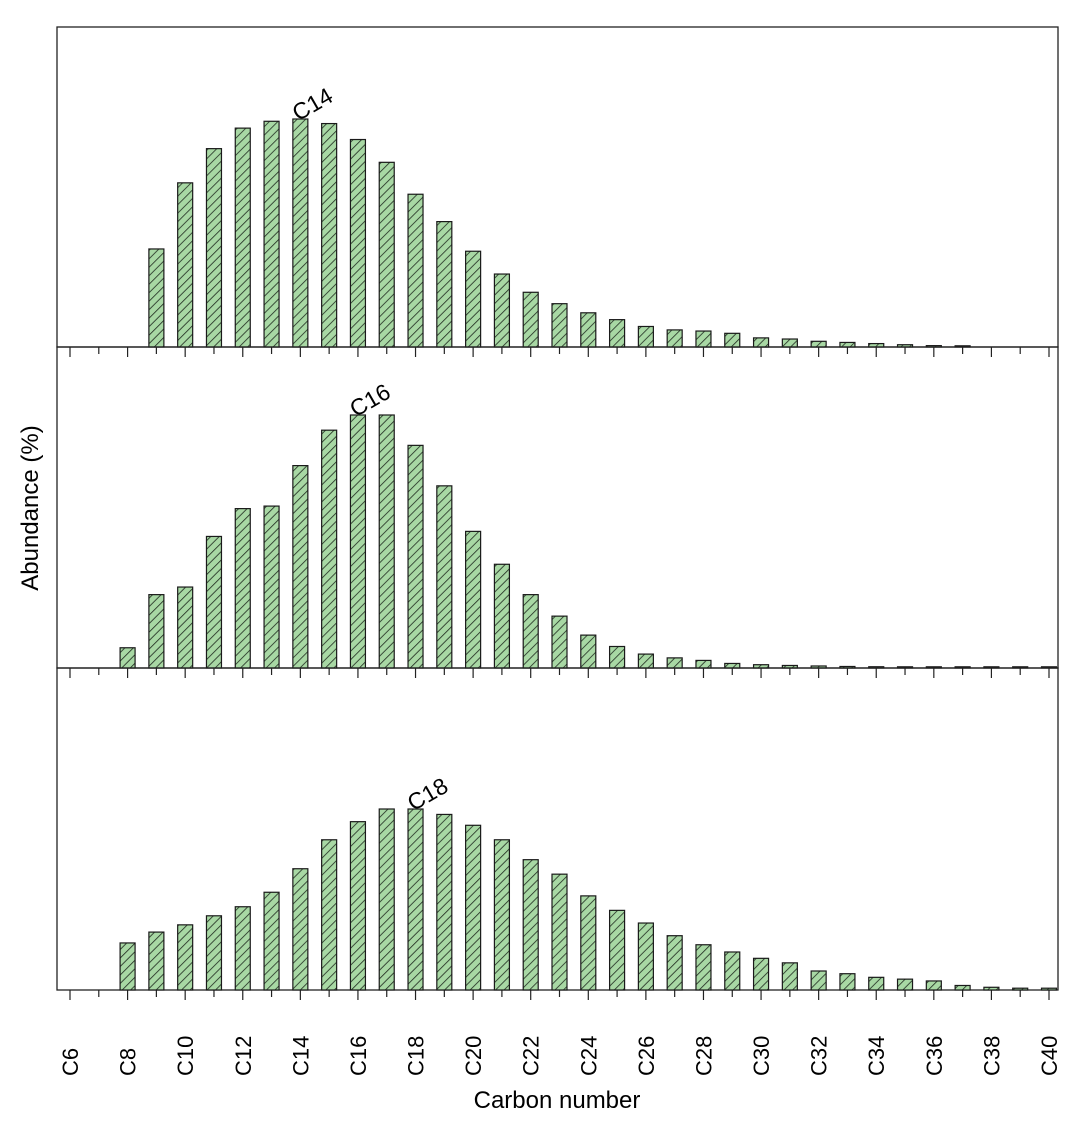  I want to click on x-tick-label-C32: C32, so click(819, 1056).